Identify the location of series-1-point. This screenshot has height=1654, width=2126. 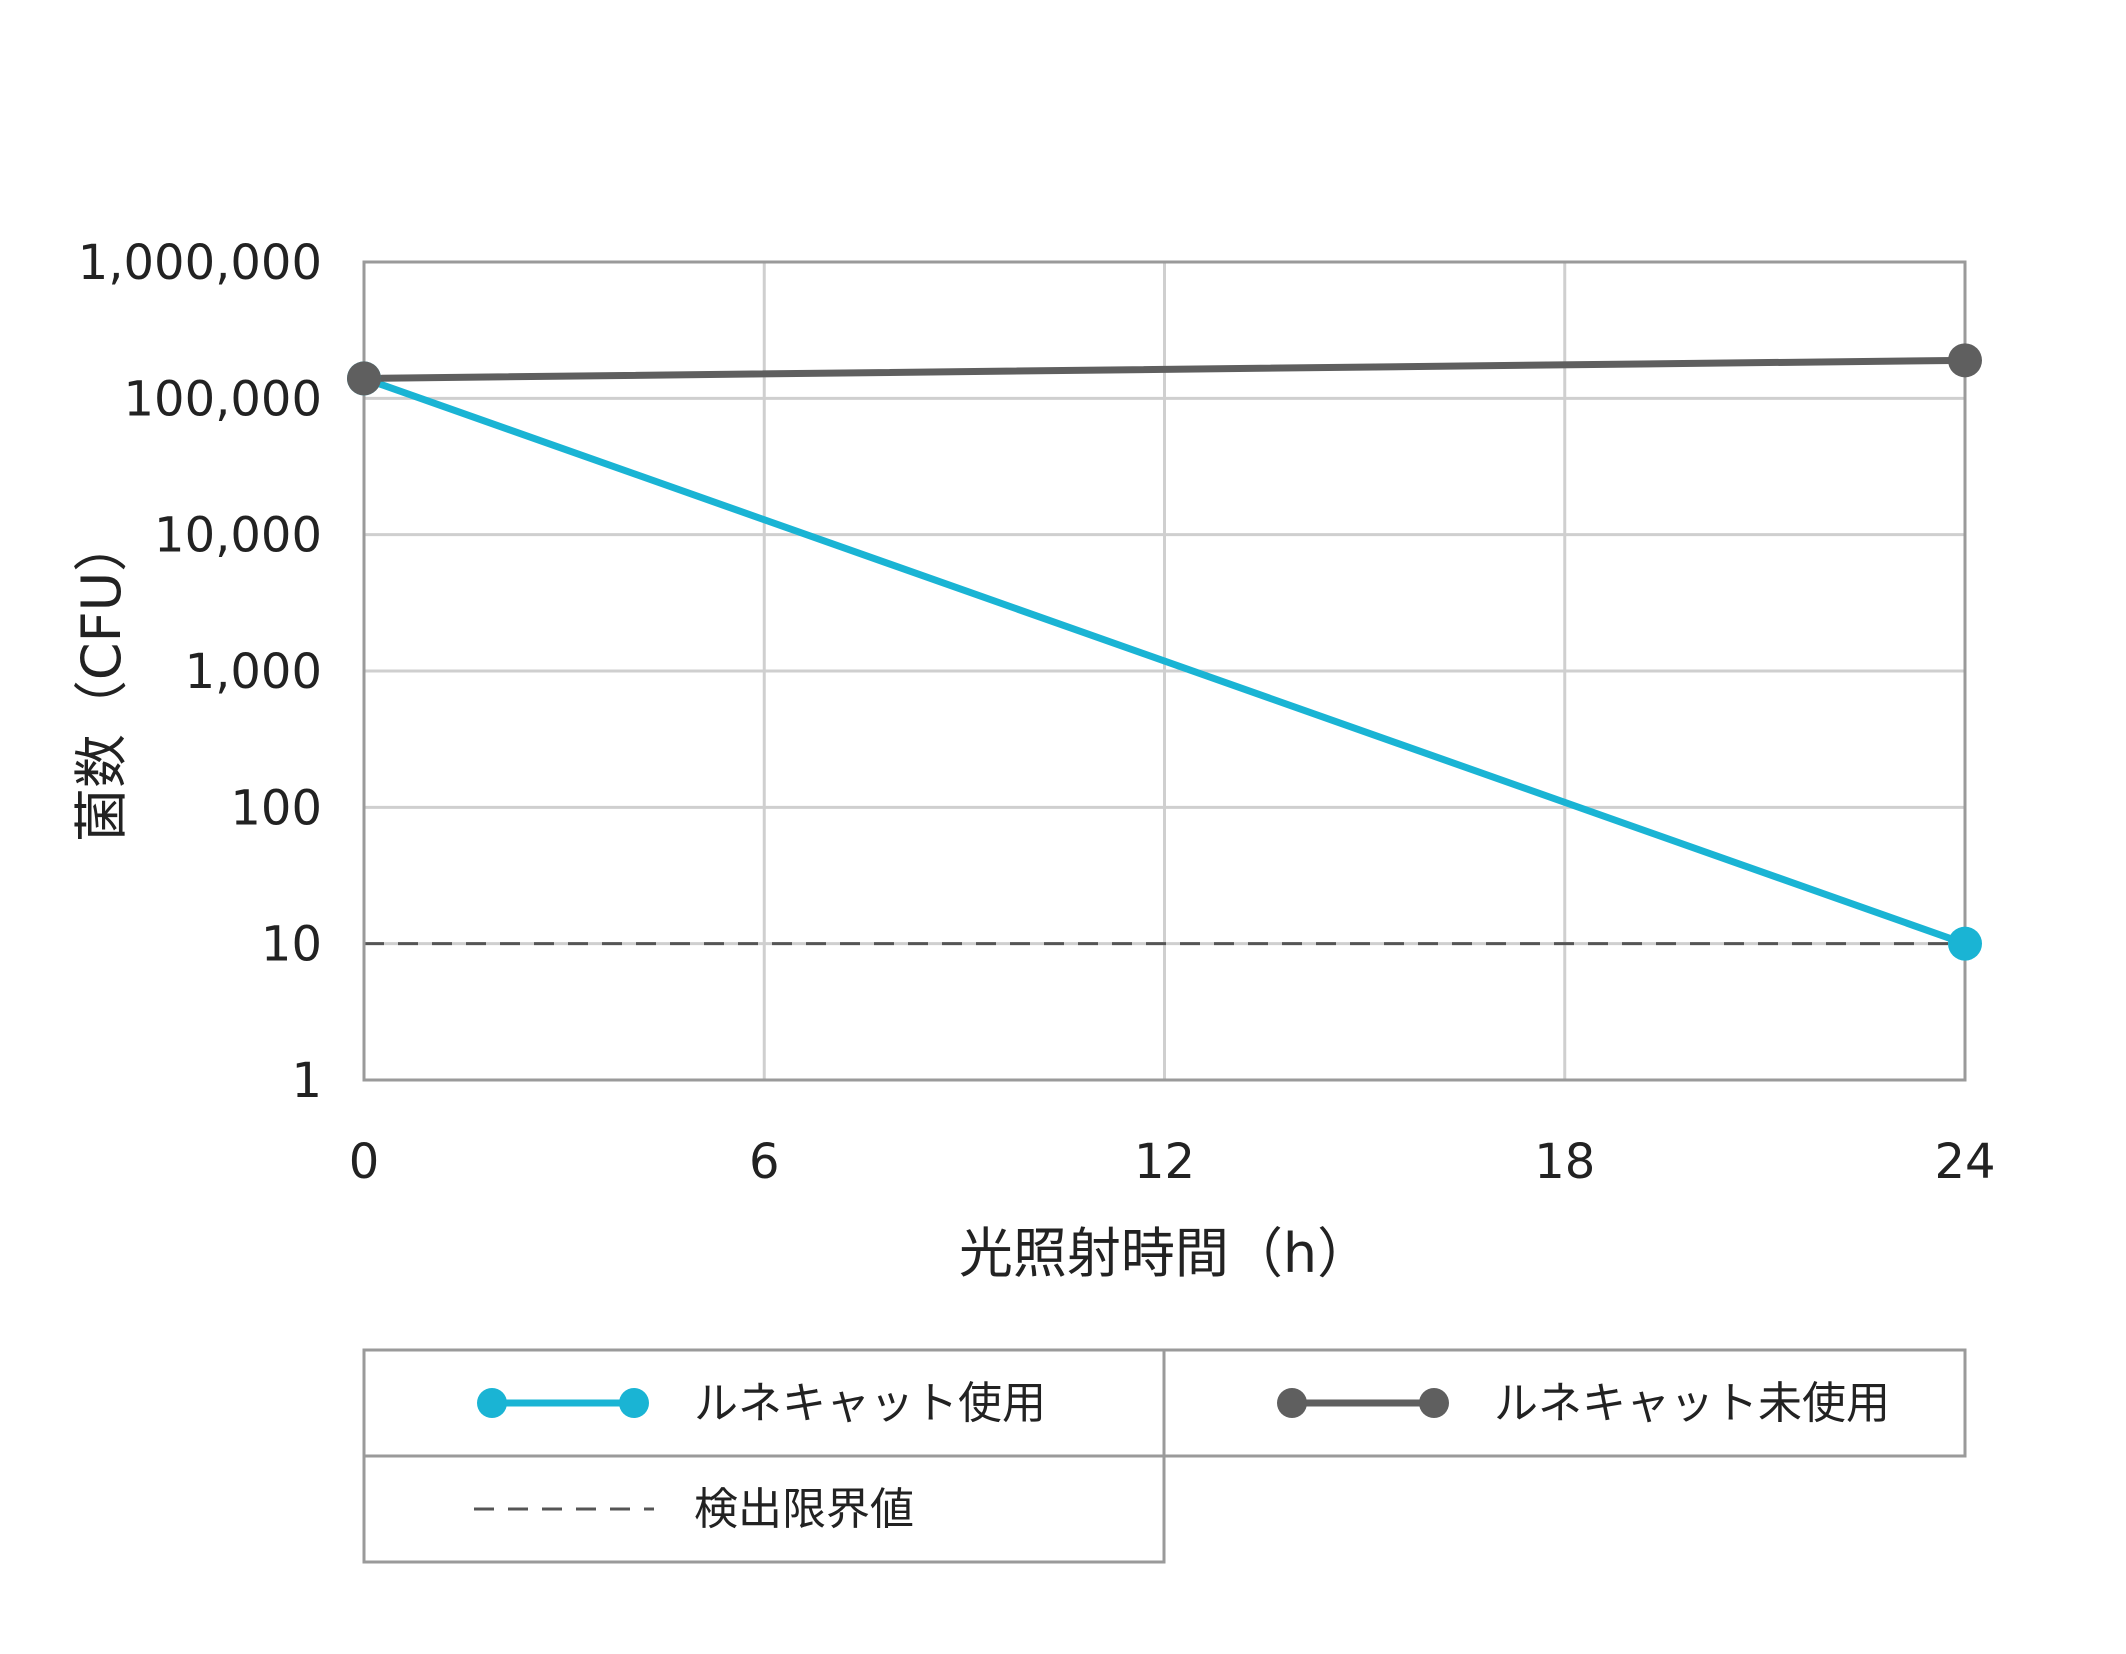
(1965, 943).